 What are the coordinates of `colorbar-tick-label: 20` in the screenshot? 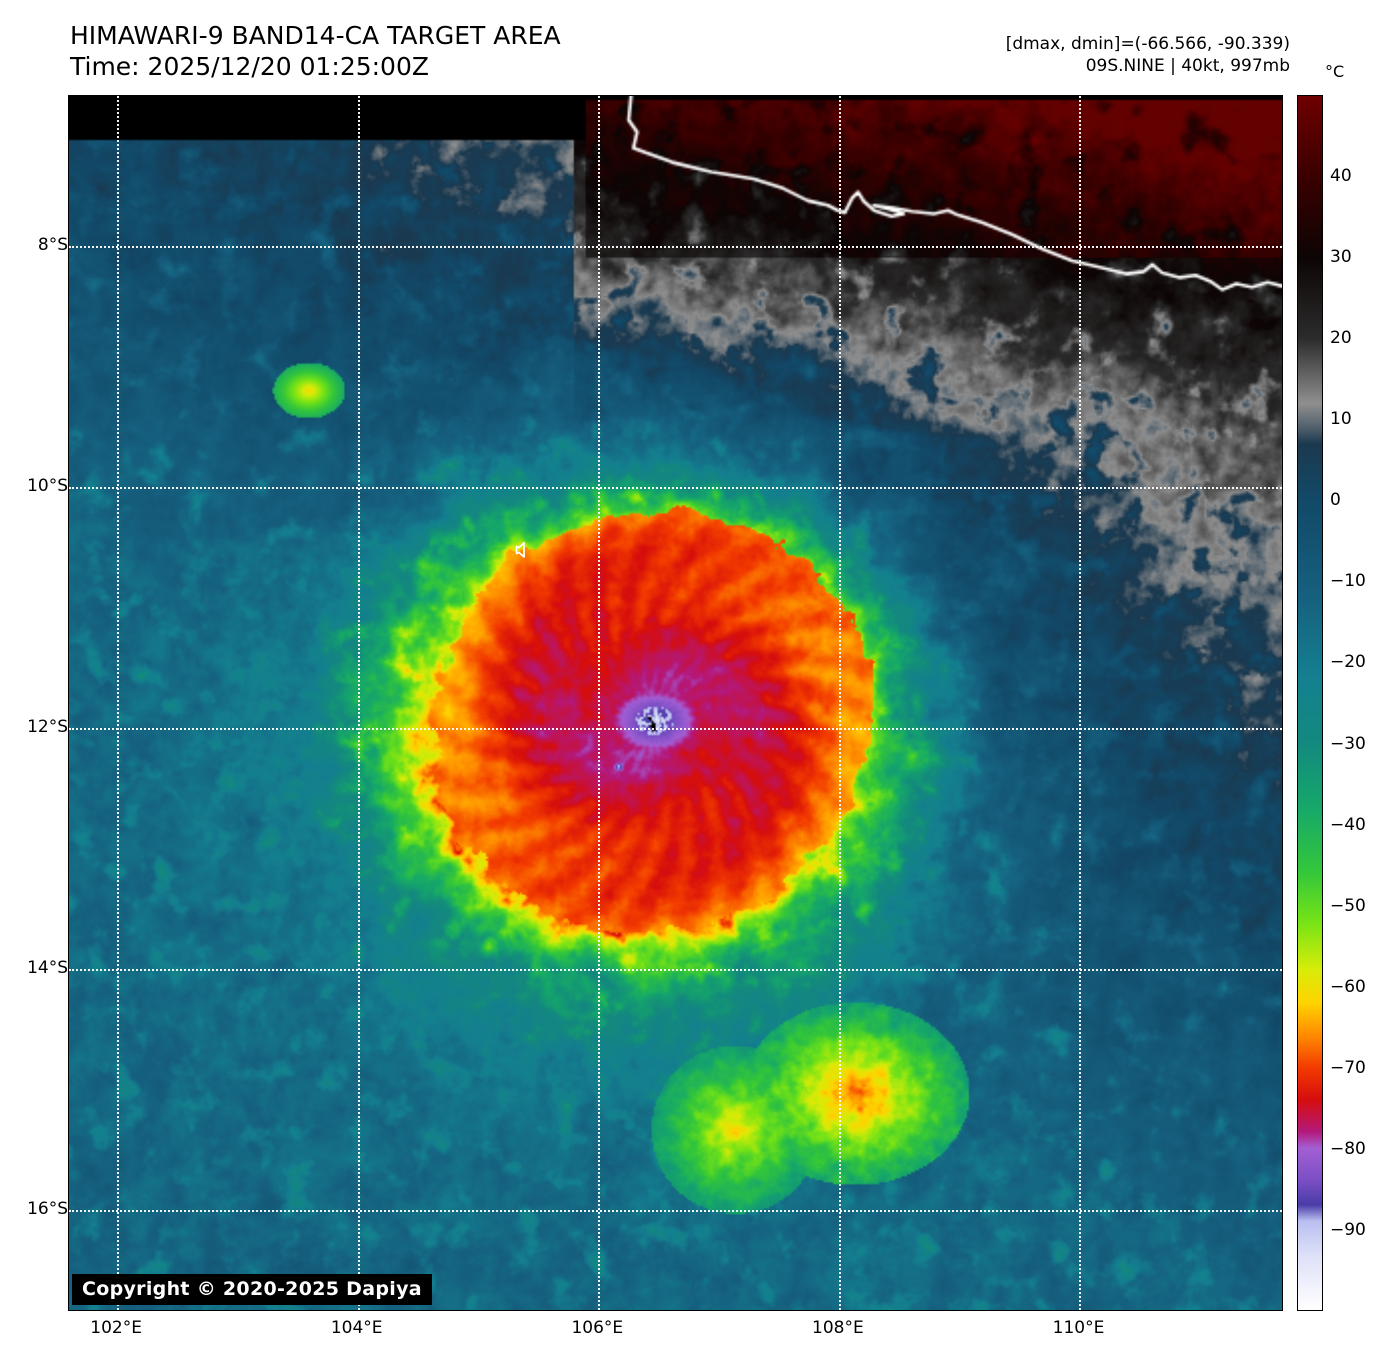 It's located at (1341, 338).